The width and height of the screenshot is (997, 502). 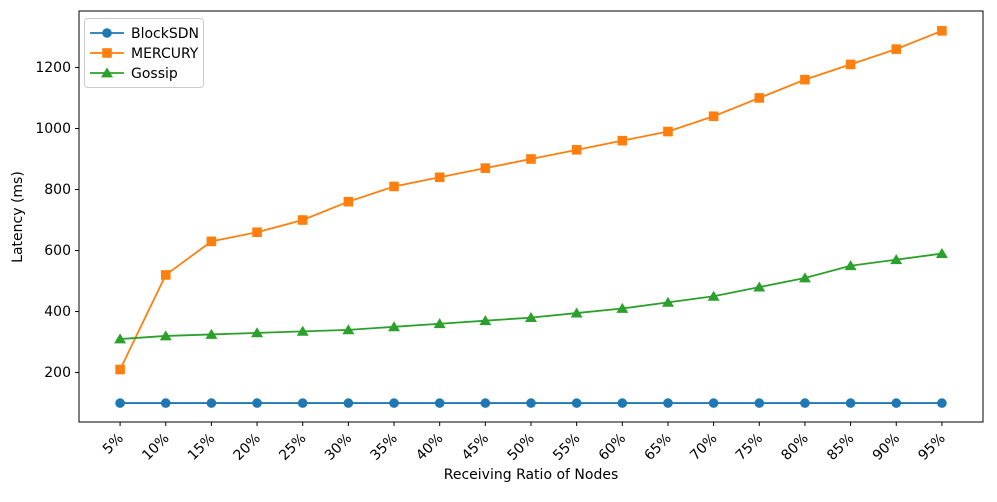 I want to click on x-tick-label: 55%, so click(x=566, y=447).